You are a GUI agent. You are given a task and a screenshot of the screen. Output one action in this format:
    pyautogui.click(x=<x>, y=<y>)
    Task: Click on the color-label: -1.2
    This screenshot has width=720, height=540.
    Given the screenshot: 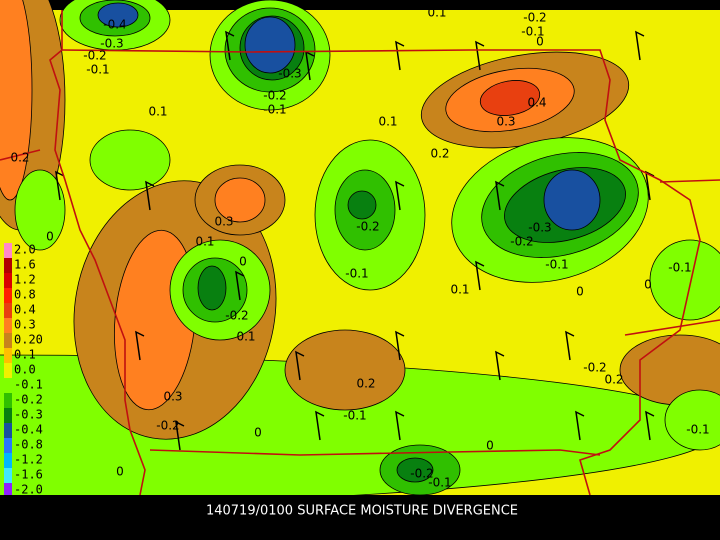 What is the action you would take?
    pyautogui.click(x=28, y=460)
    